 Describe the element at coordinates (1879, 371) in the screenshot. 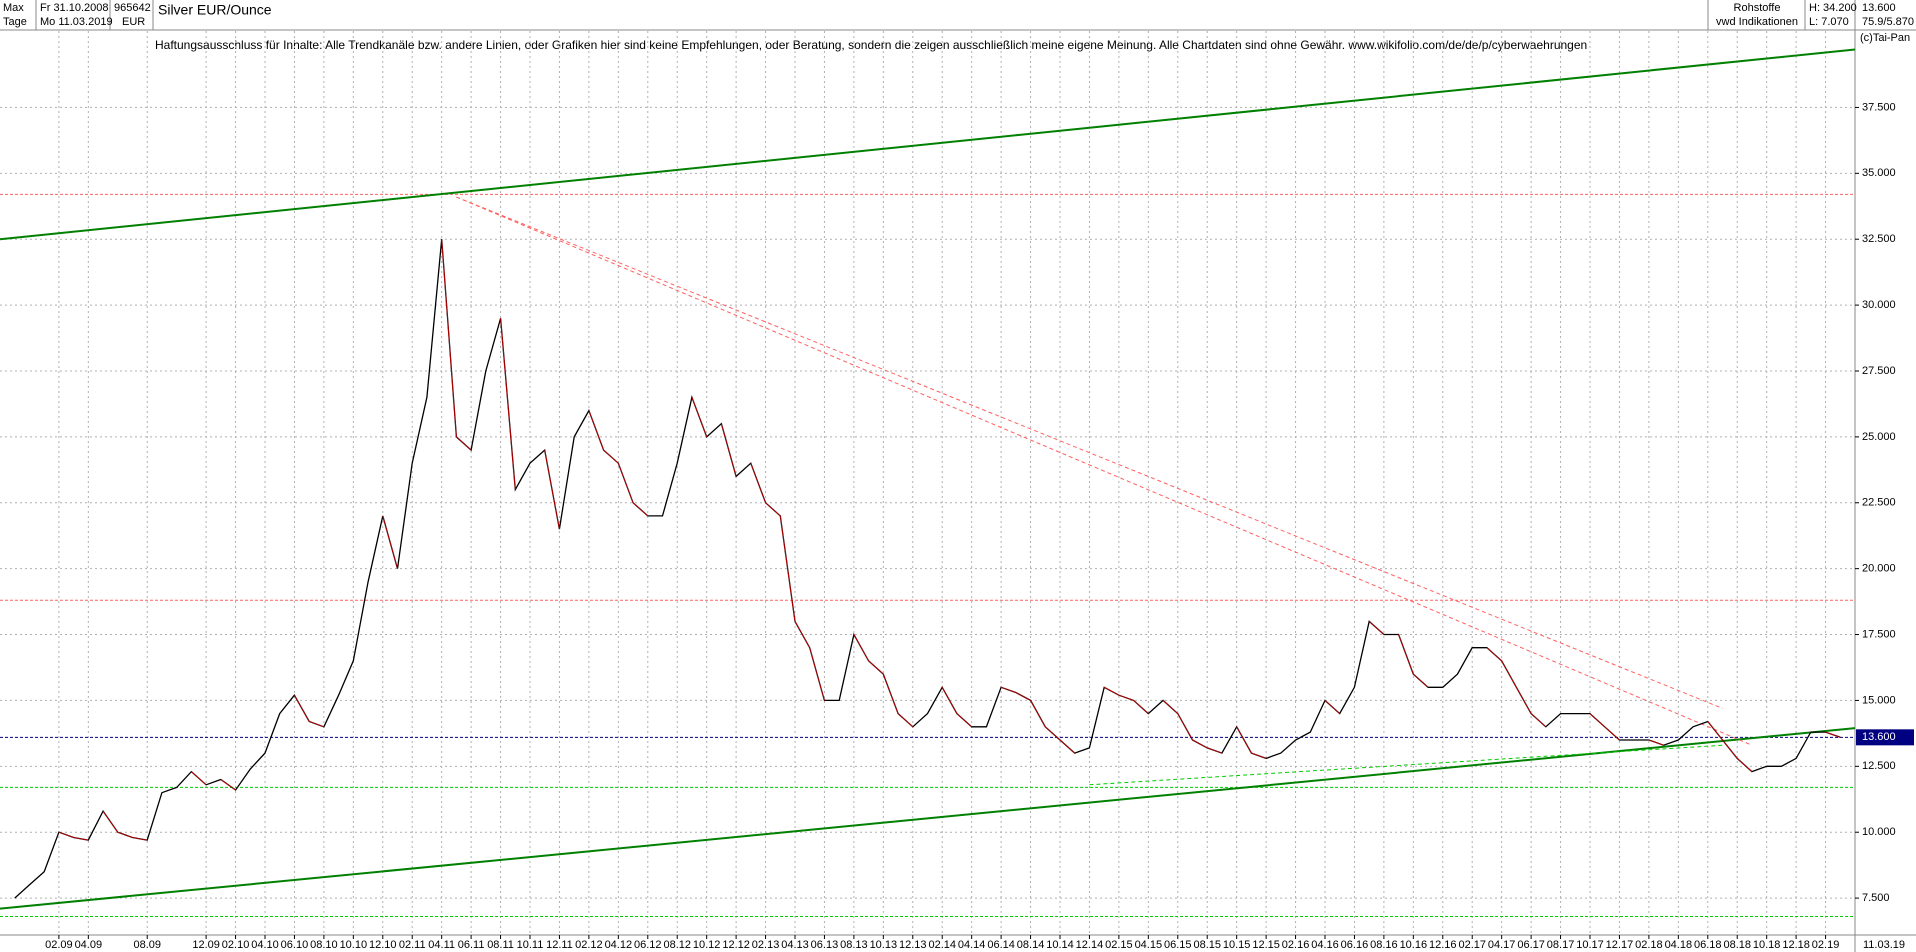

I see `y-tick-label: 27.500` at that location.